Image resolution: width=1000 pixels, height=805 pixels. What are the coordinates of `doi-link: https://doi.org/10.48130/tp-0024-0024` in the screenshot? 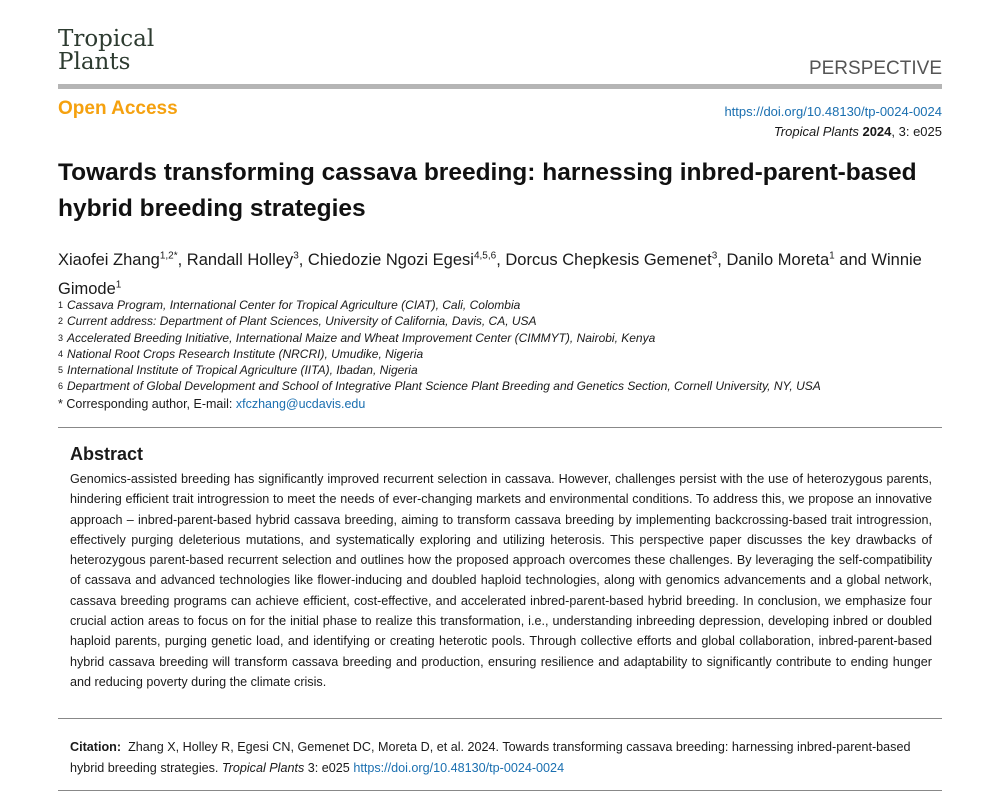 It's located at (833, 111).